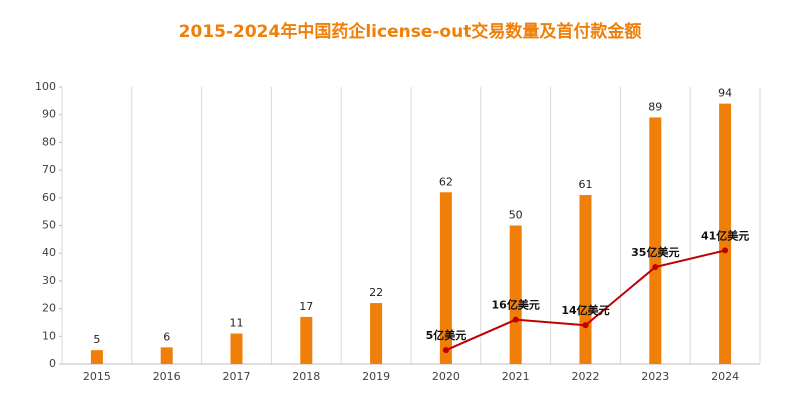  What do you see at coordinates (655, 106) in the screenshot?
I see `bar-value-label: 89` at bounding box center [655, 106].